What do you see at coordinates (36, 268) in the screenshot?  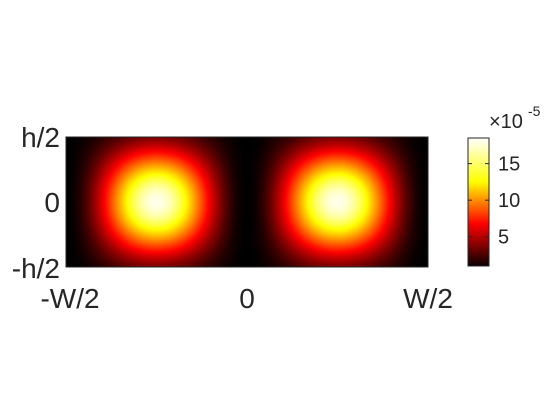 I see `y-tick-label-bottom: -h/2` at bounding box center [36, 268].